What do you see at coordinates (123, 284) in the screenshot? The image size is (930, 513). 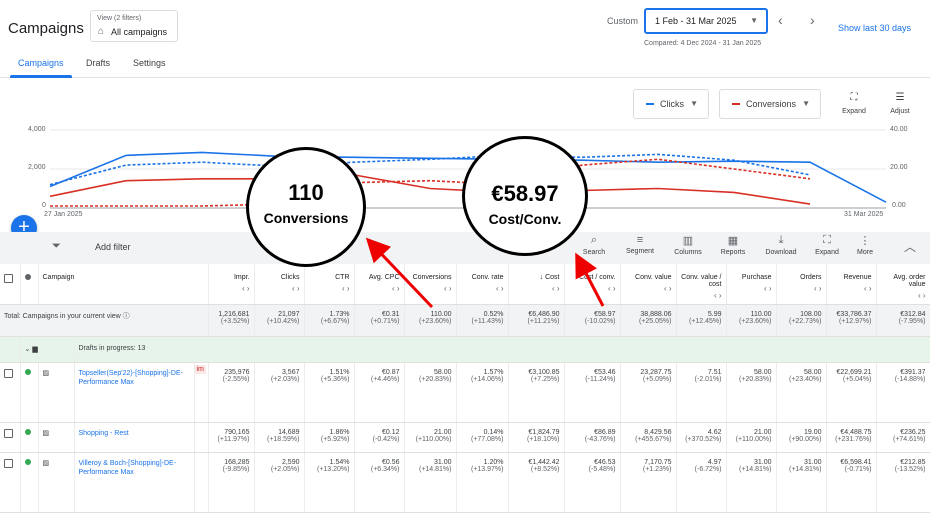 I see `header-campaign: Campaign` at bounding box center [123, 284].